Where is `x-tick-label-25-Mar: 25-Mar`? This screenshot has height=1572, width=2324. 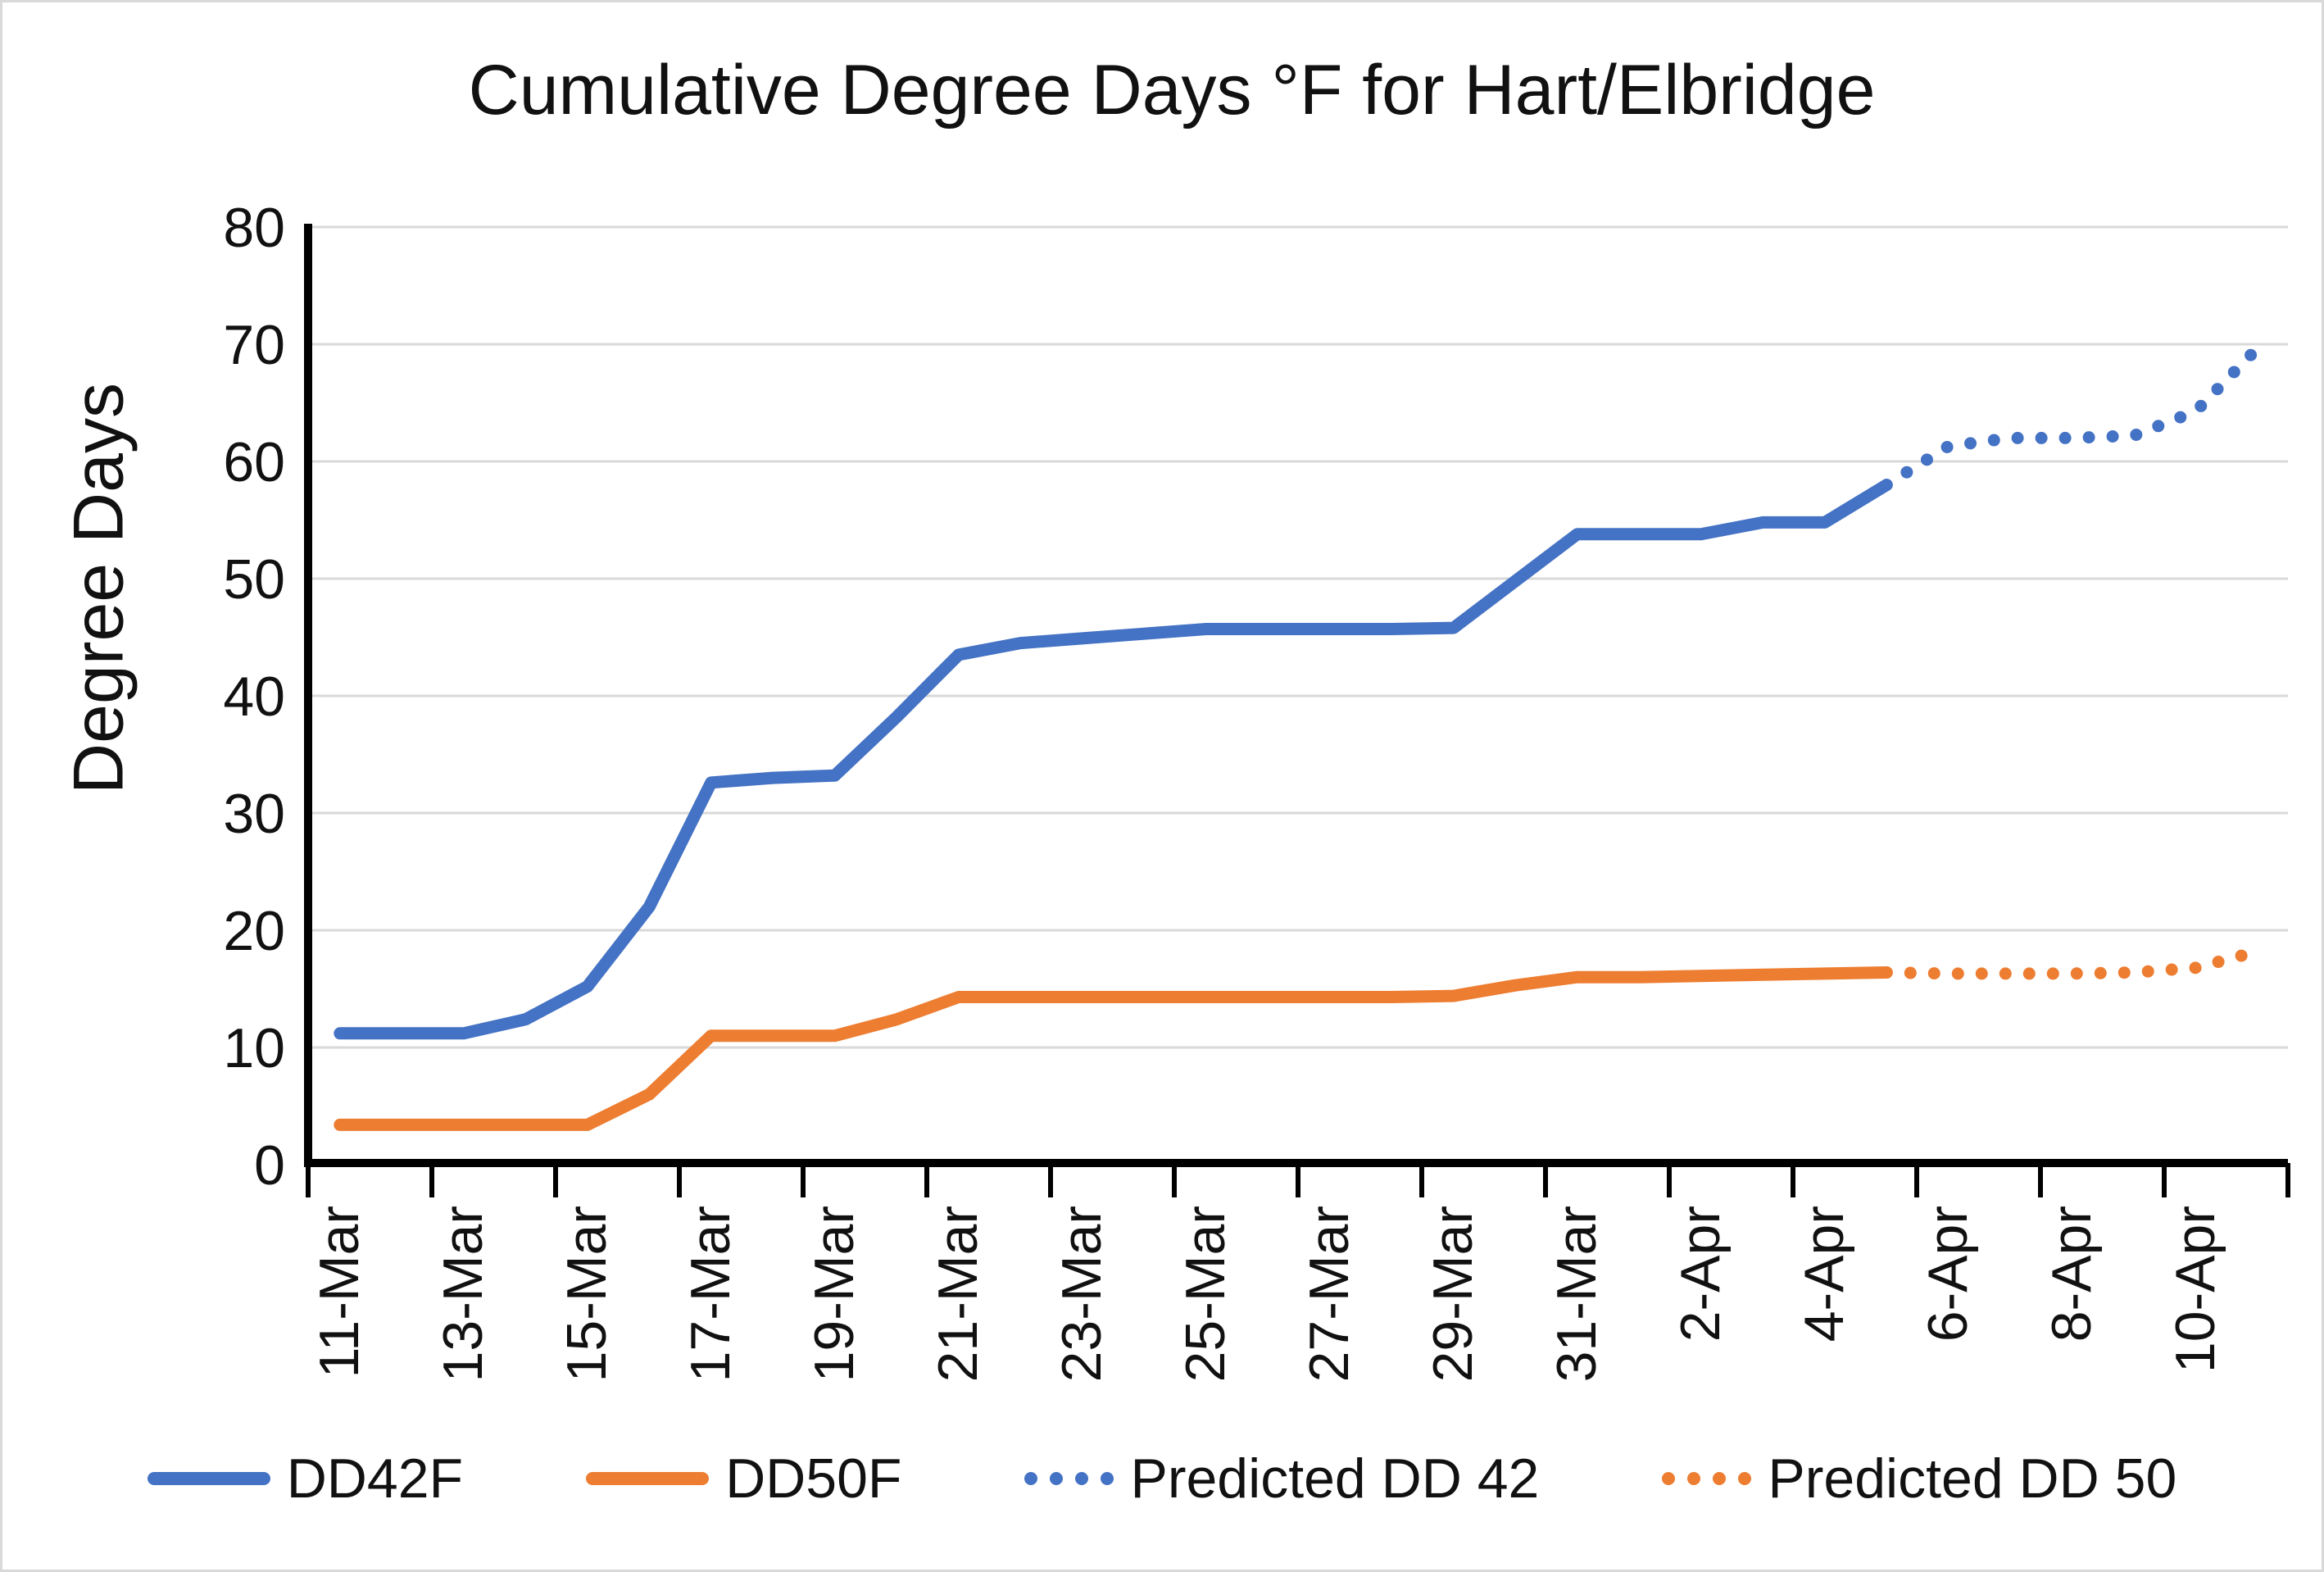 x-tick-label-25-Mar: 25-Mar is located at coordinates (1205, 1294).